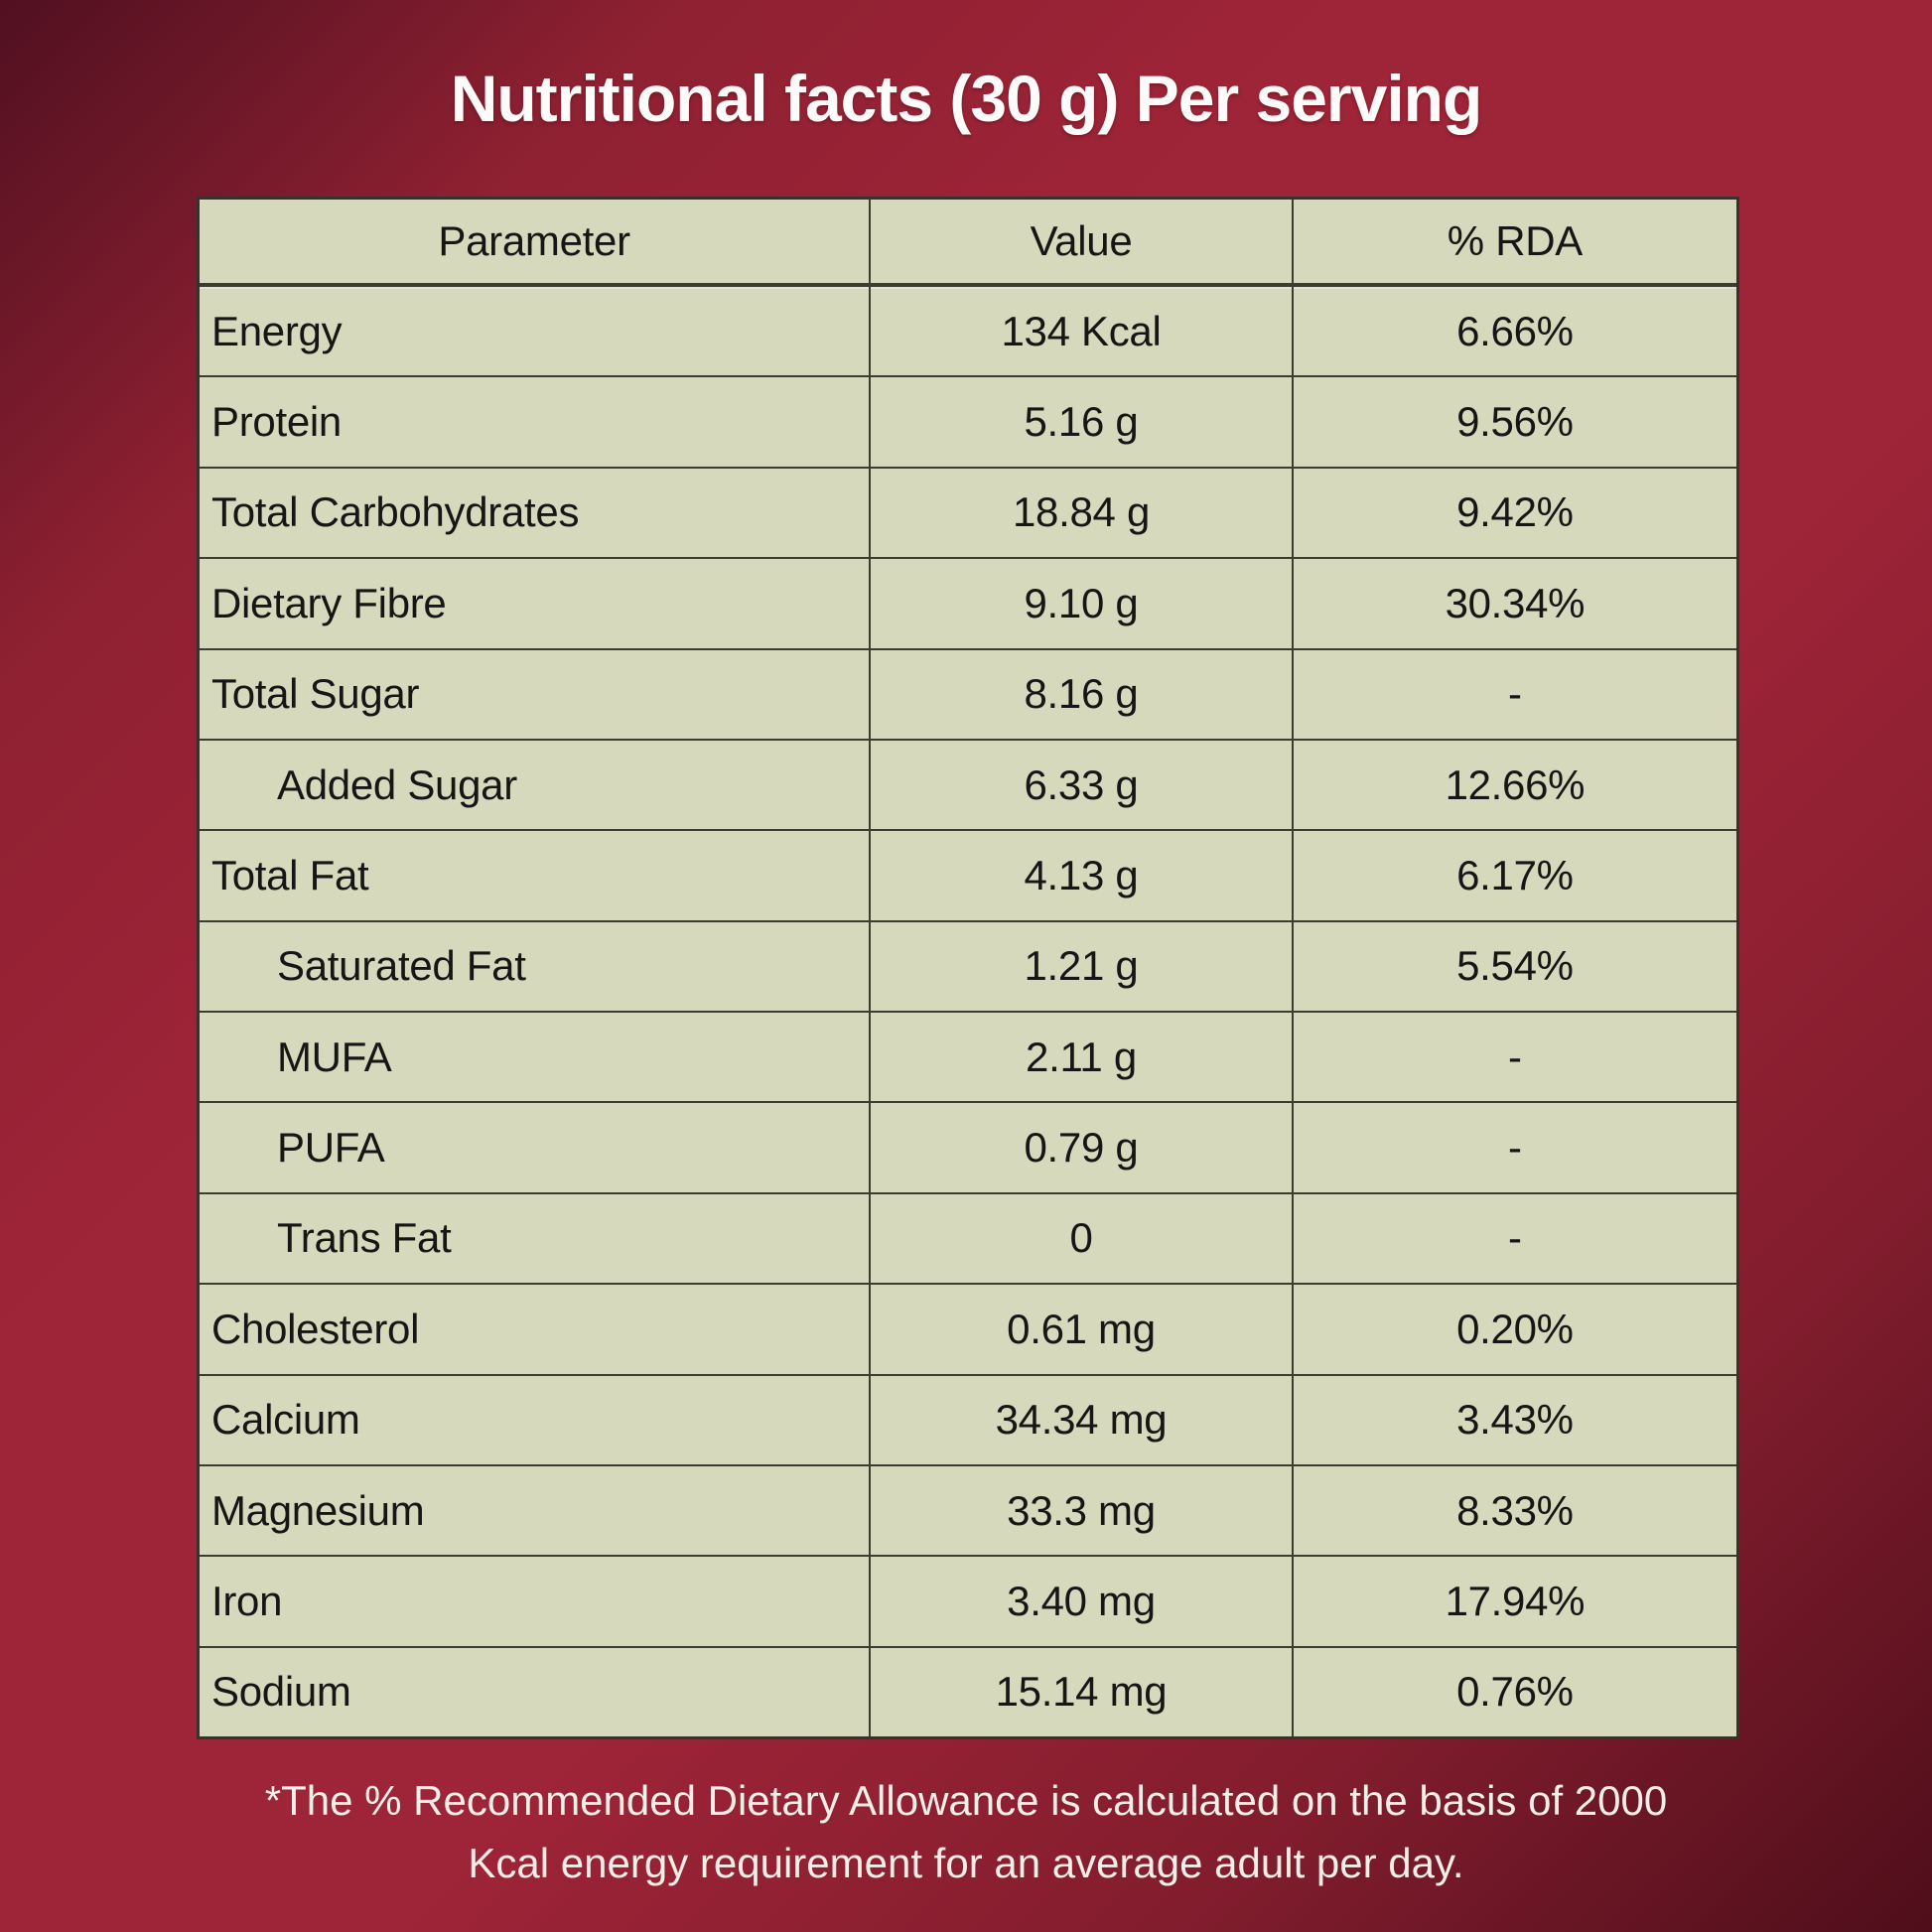 This screenshot has width=1932, height=1932. Describe the element at coordinates (290, 874) in the screenshot. I see `row-parameter: Total Fat` at that location.